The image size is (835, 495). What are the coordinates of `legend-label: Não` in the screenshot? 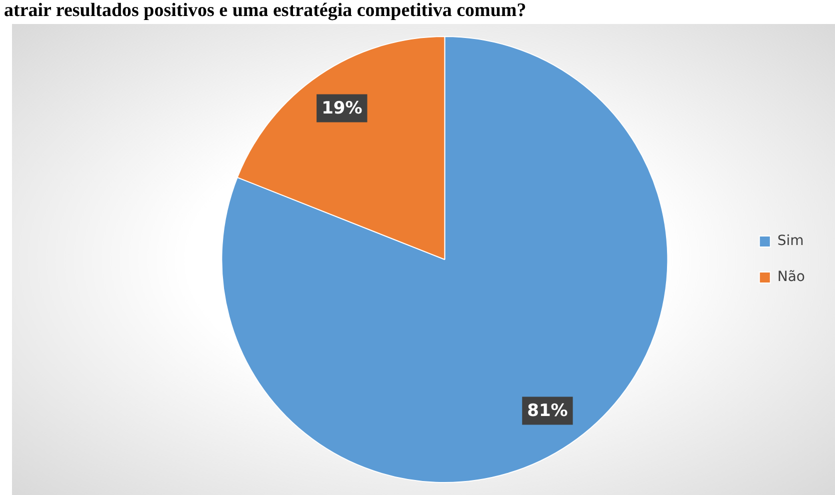 It's located at (791, 277).